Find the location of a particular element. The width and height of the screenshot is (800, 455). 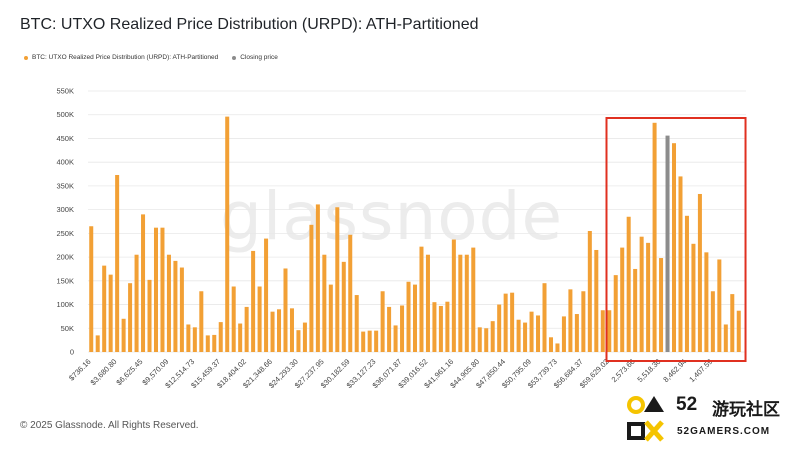

closing-price-bar is located at coordinates (667, 243).